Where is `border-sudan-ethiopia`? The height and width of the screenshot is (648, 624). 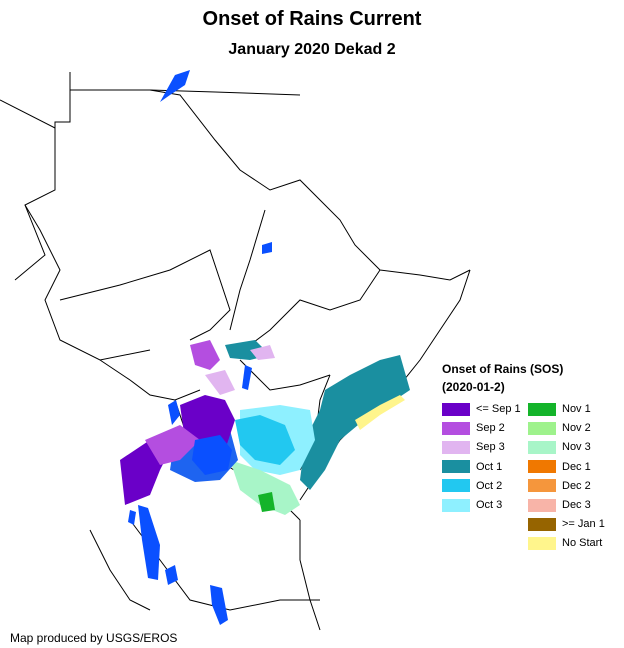
border-sudan-ethiopia is located at coordinates (247, 270).